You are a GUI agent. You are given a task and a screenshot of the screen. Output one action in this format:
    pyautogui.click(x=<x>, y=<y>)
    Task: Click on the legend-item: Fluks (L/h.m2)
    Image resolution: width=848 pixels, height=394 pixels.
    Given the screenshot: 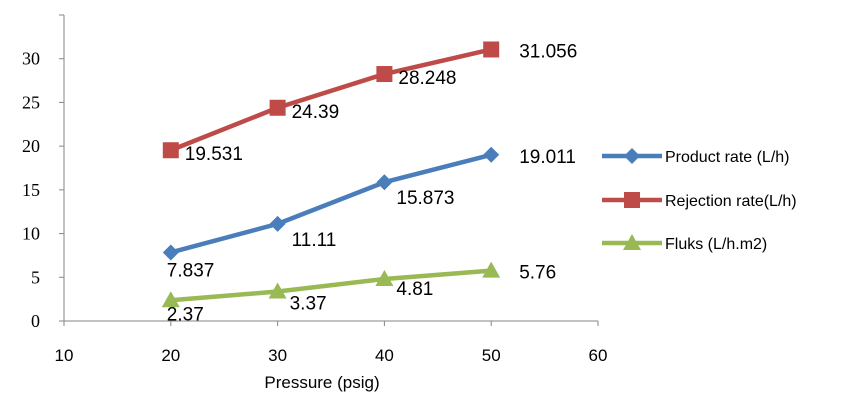 What is the action you would take?
    pyautogui.click(x=684, y=243)
    